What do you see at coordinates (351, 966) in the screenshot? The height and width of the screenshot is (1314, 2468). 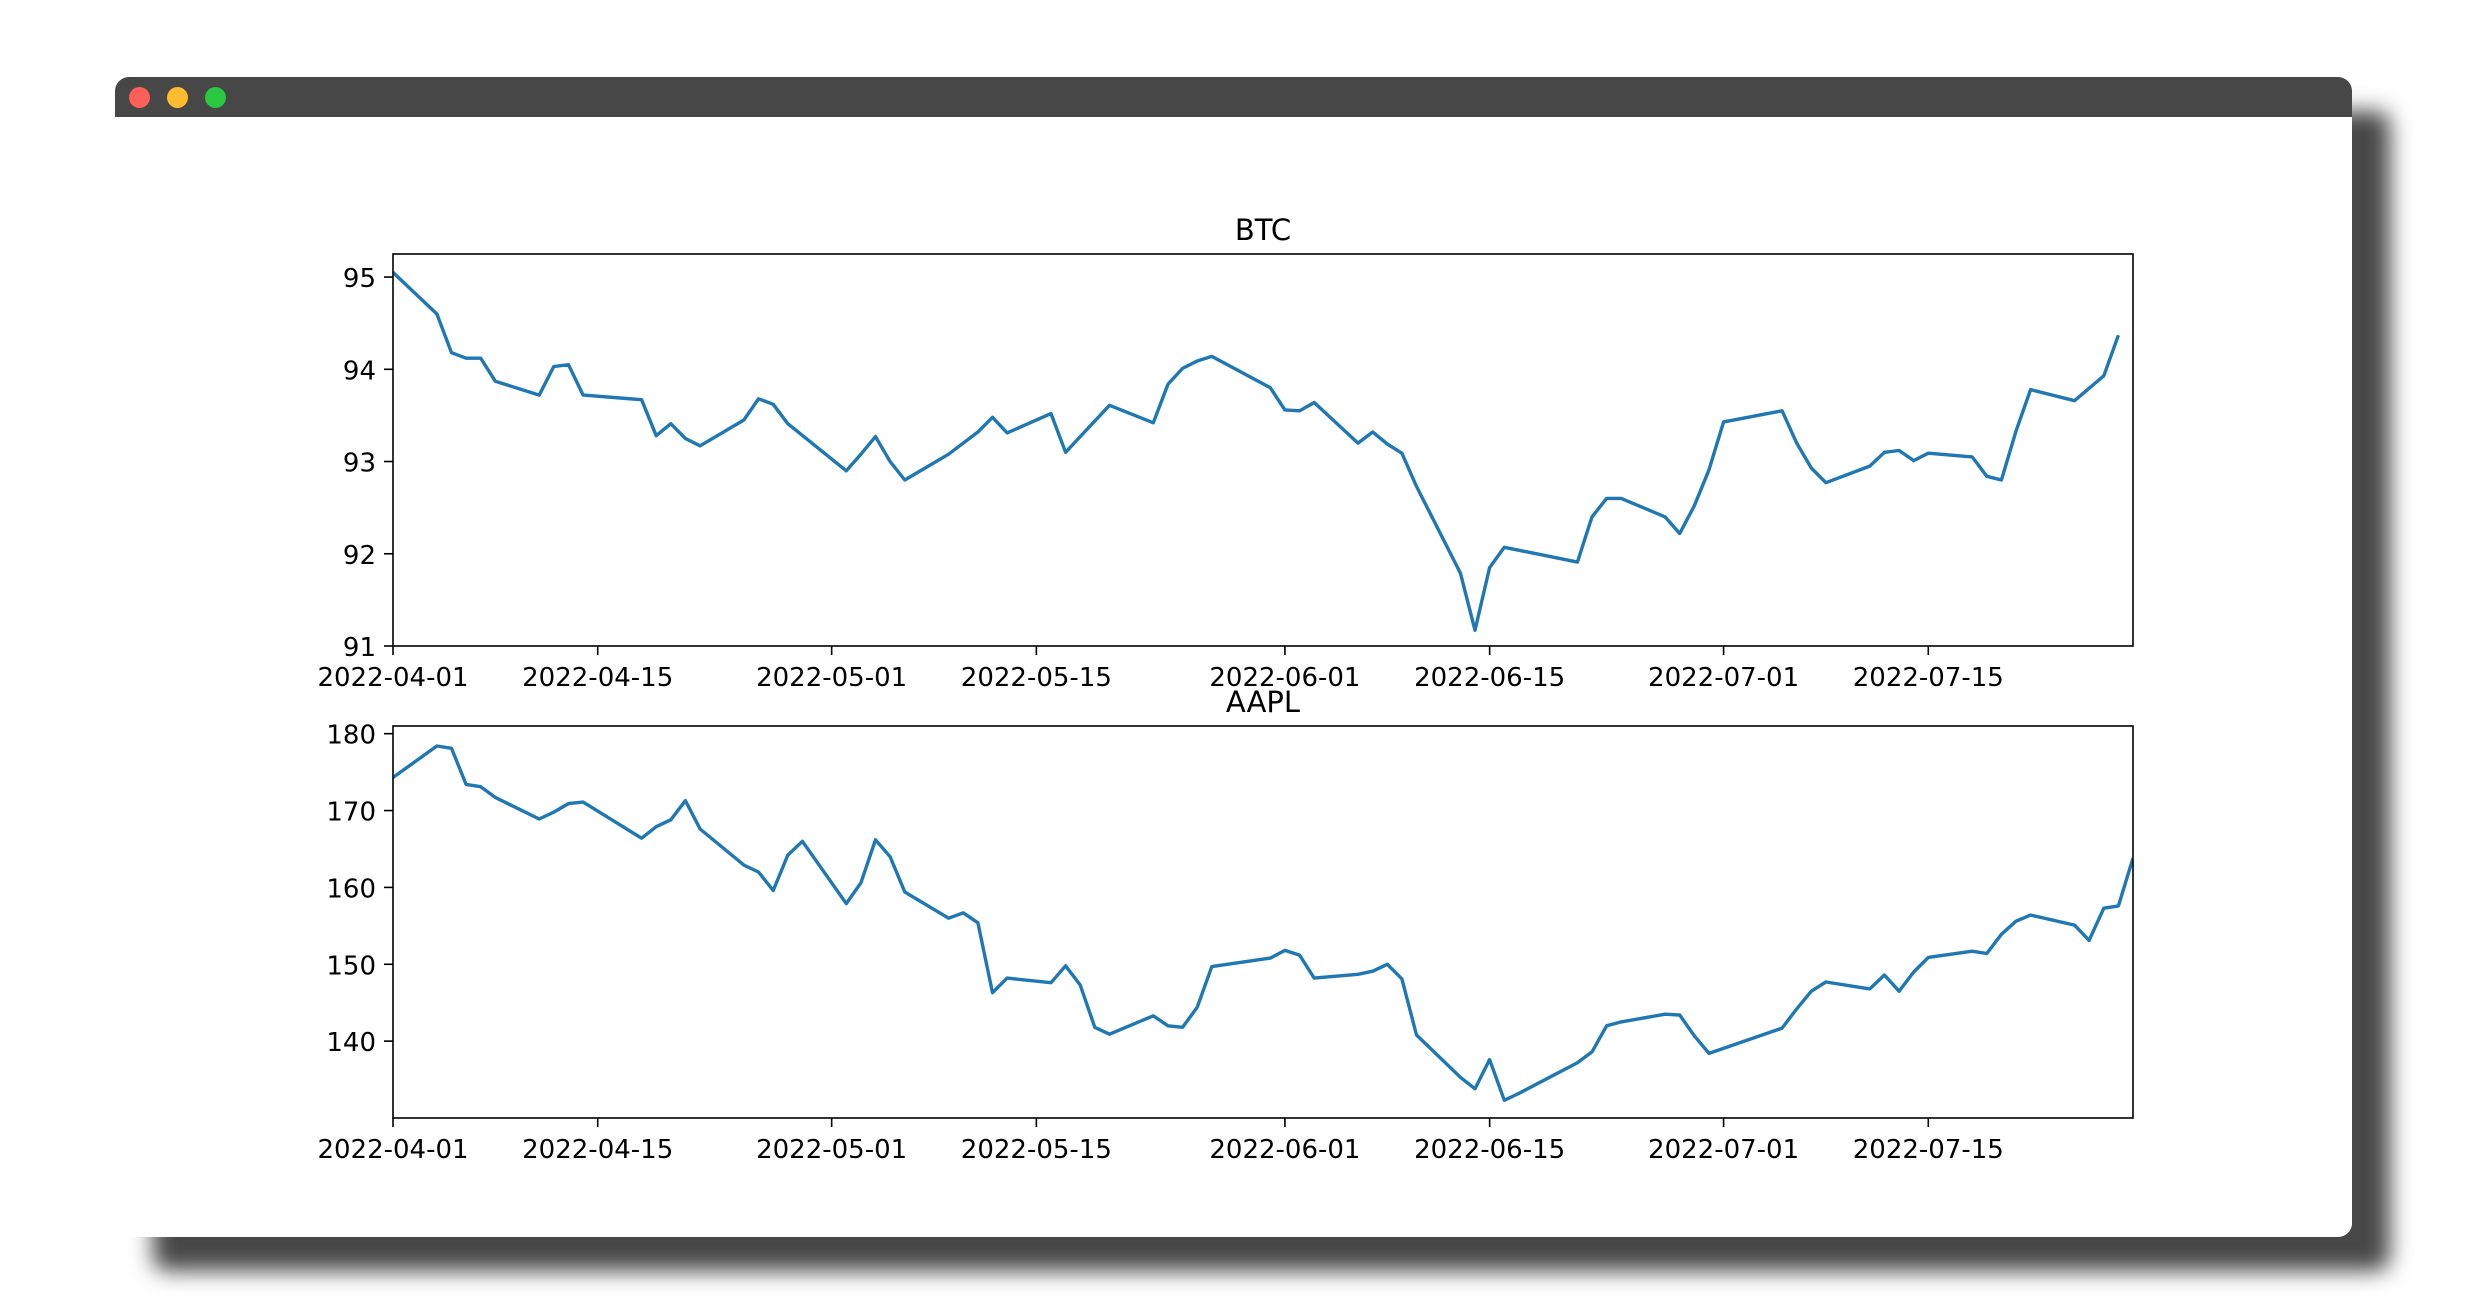 I see `y-tick-label: 150` at bounding box center [351, 966].